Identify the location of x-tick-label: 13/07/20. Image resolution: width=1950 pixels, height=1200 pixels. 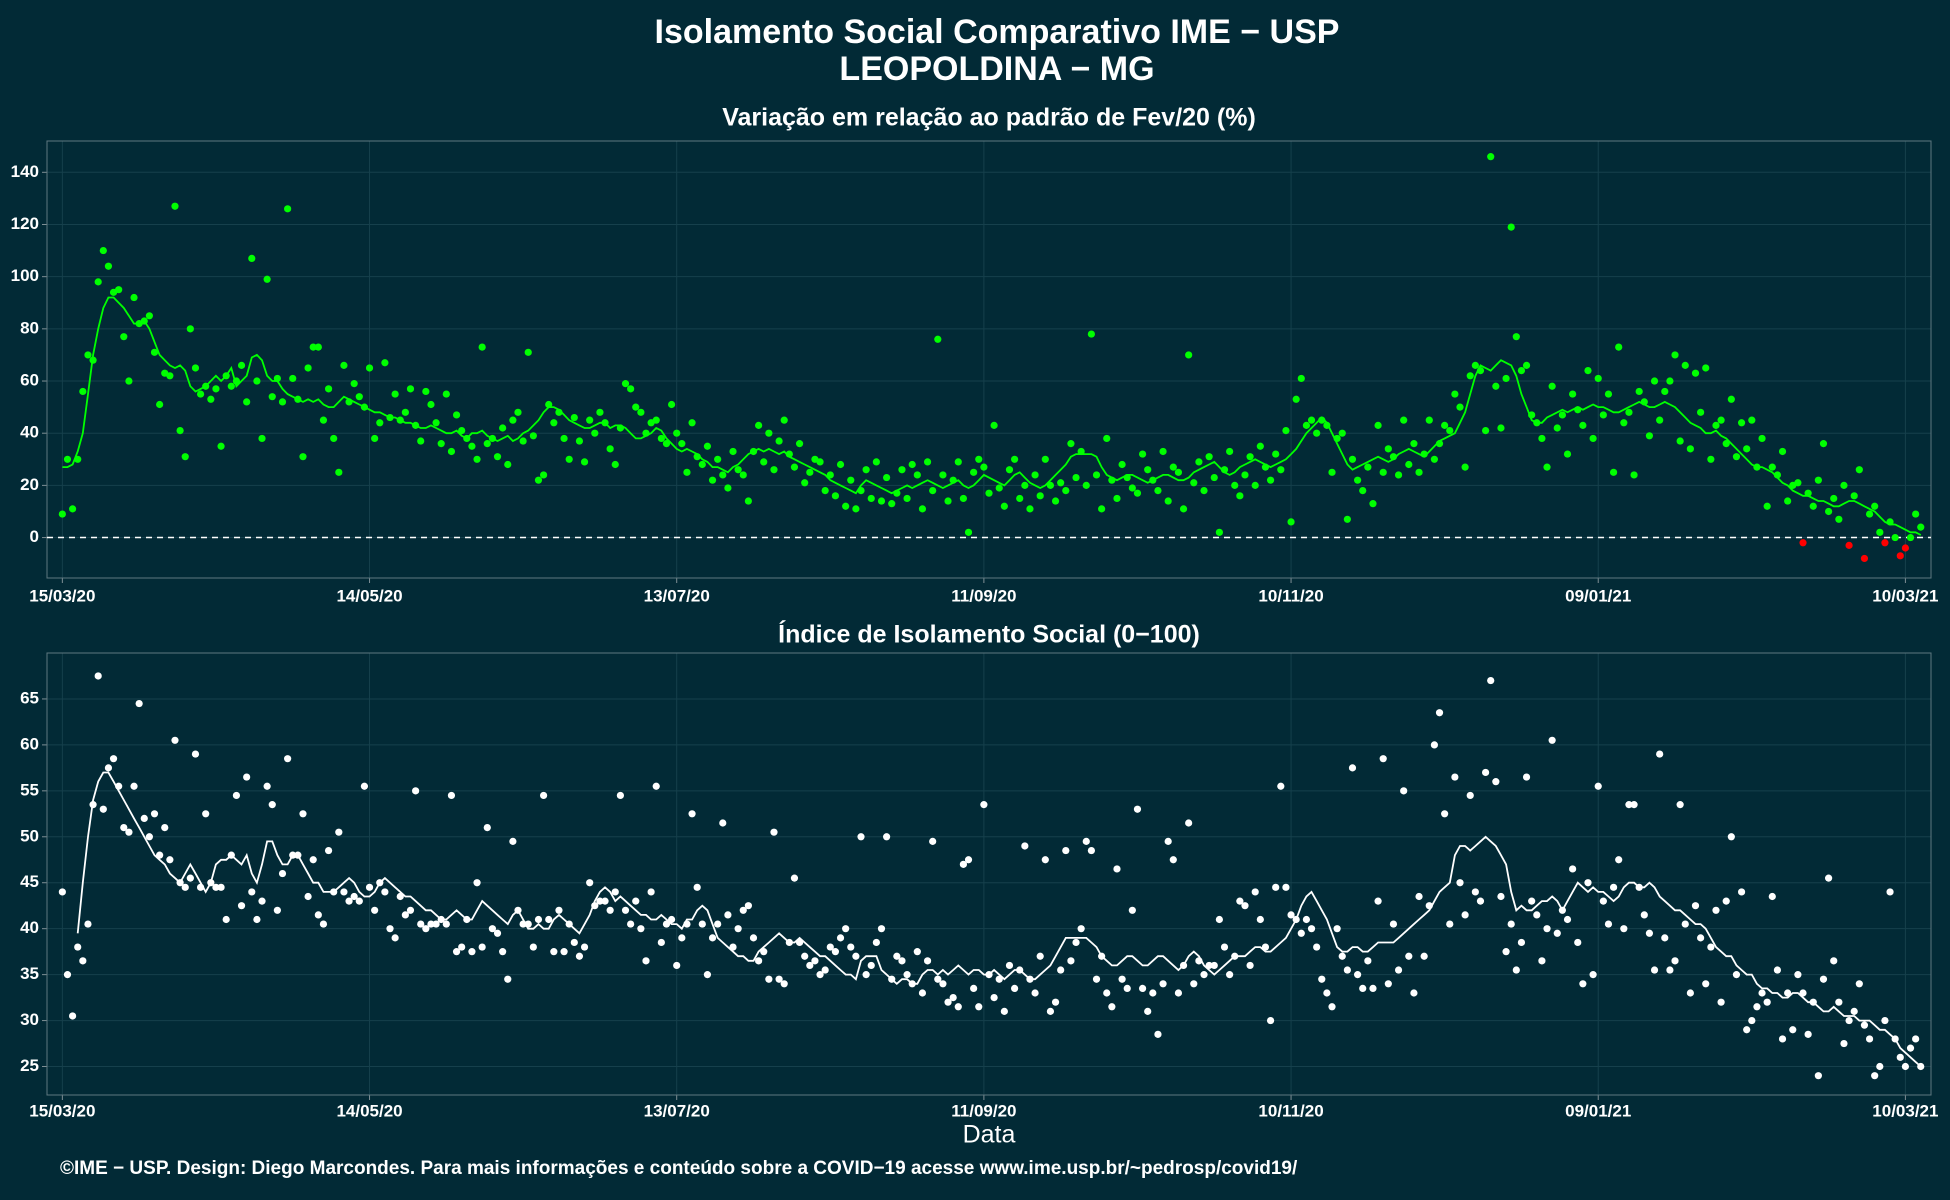
(677, 595).